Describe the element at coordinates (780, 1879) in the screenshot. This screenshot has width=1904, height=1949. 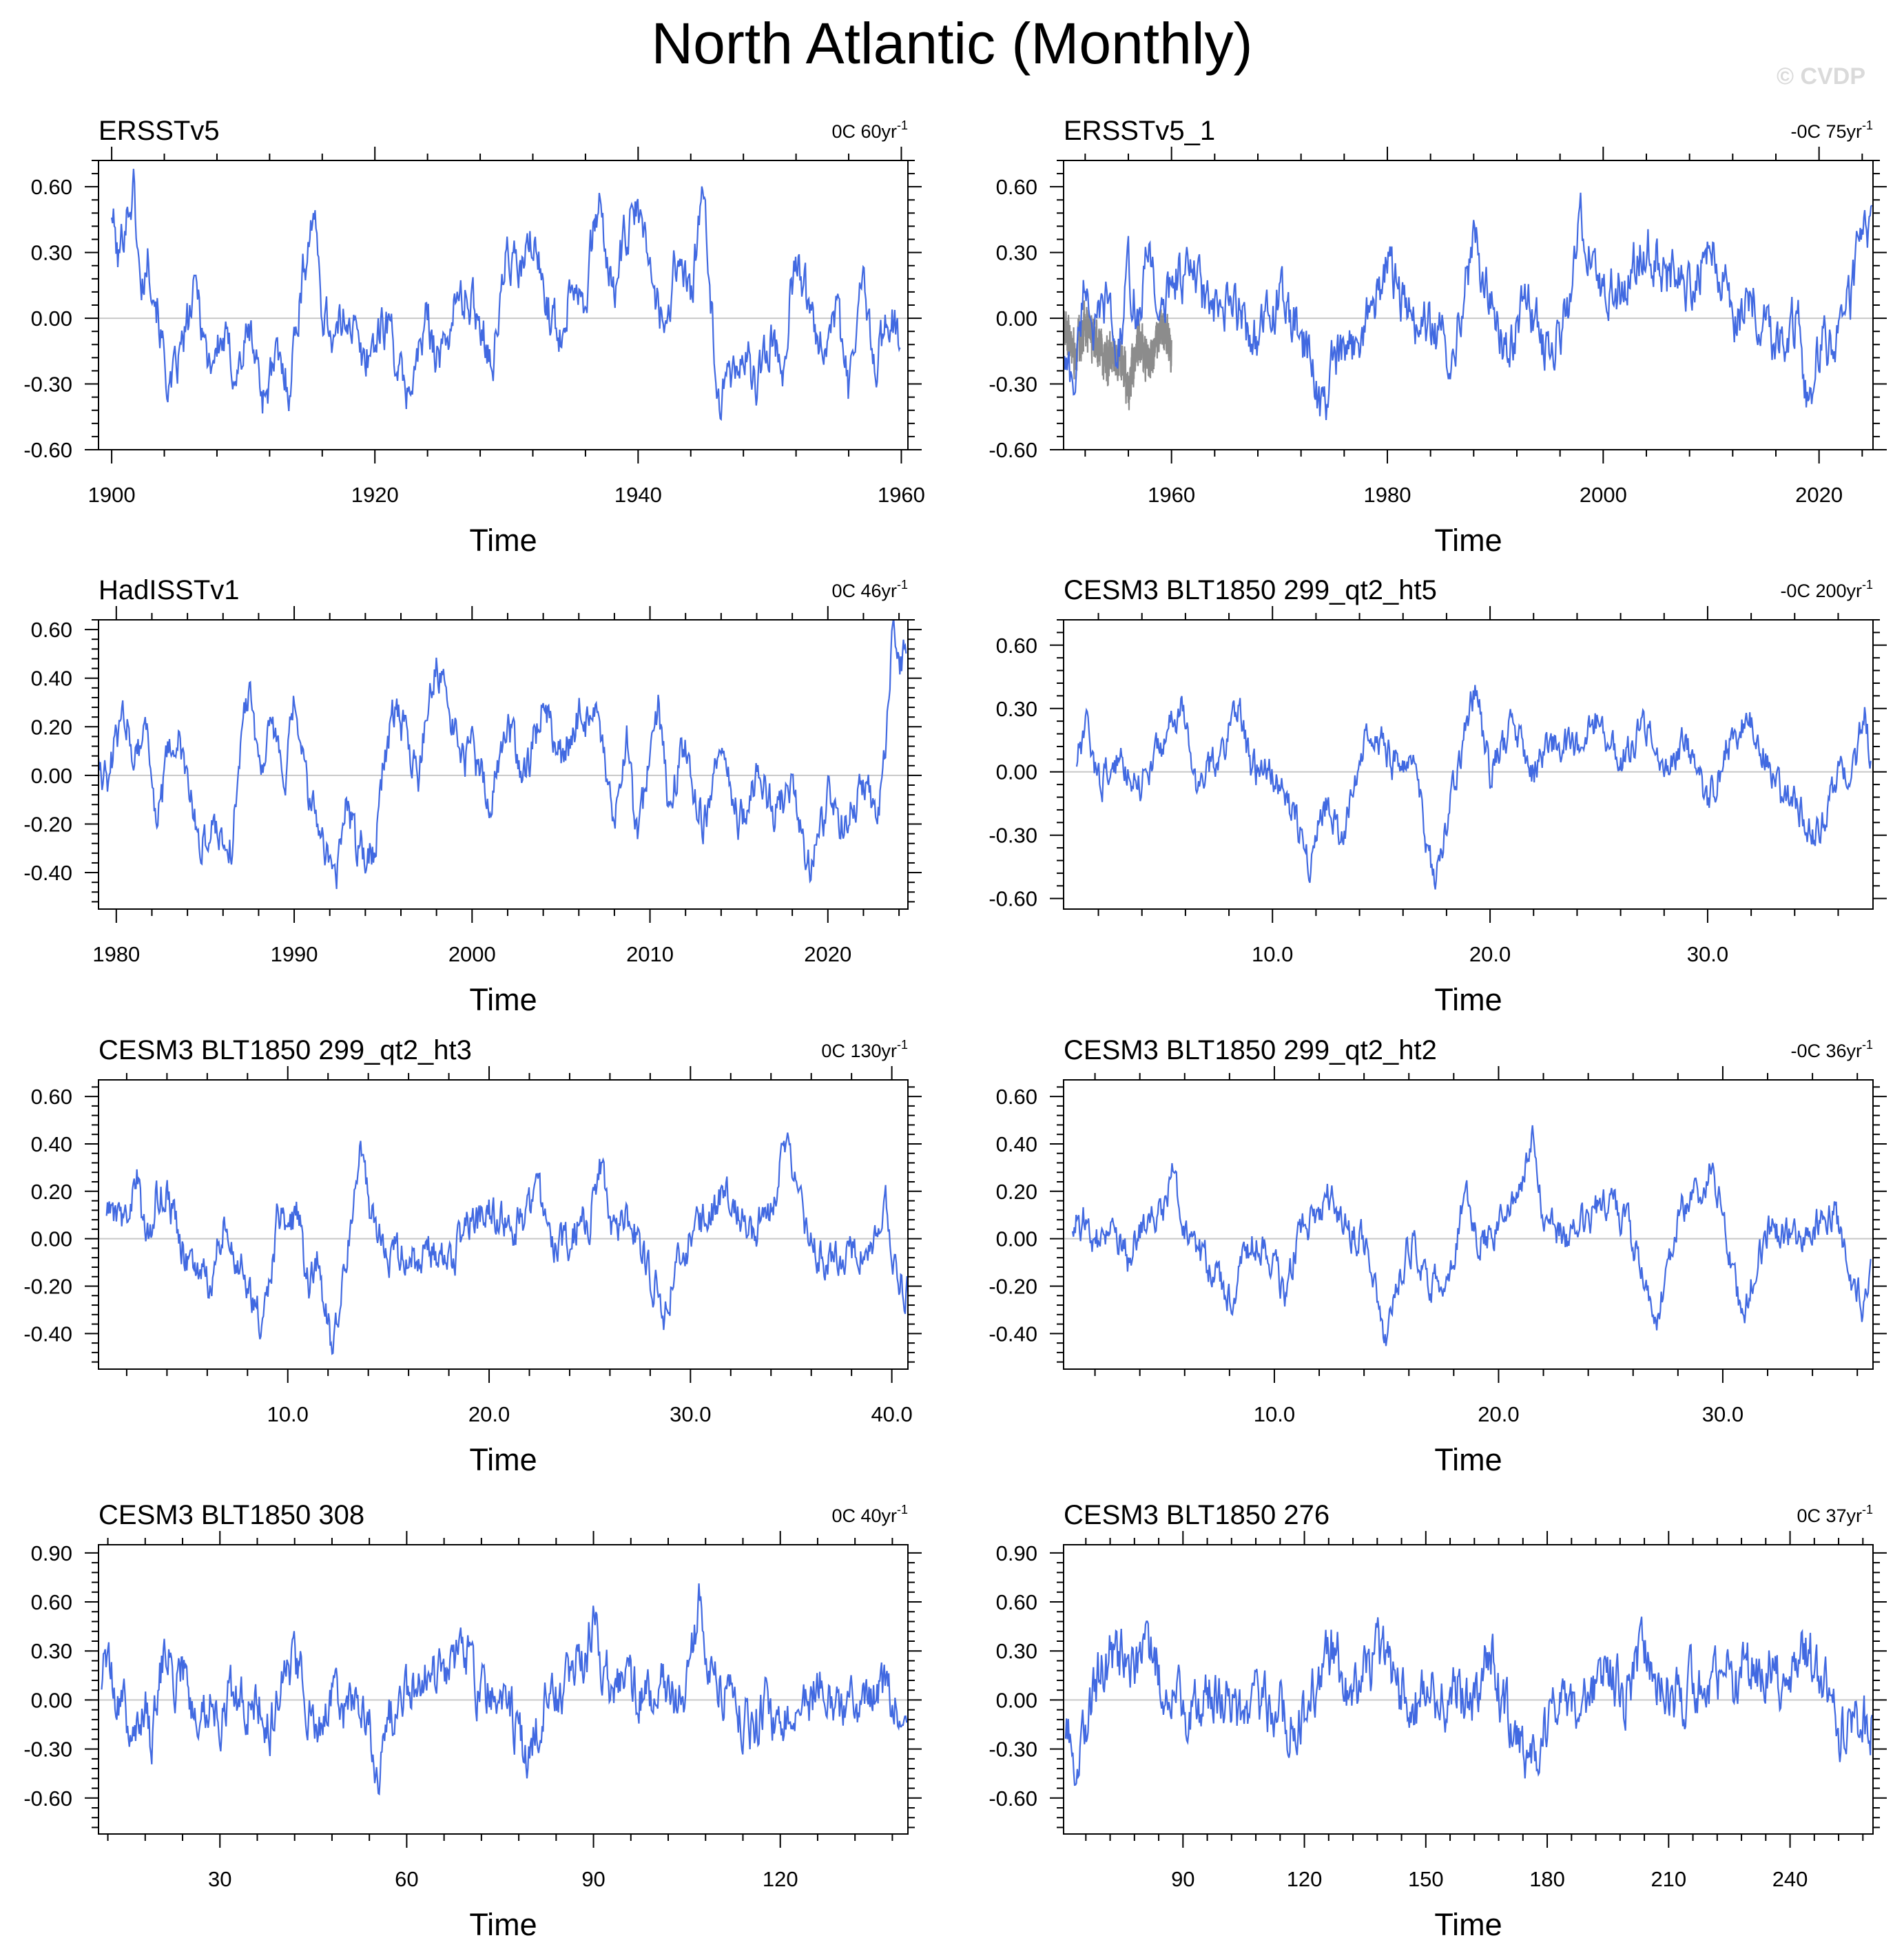
I see `x-tick-label: 120` at that location.